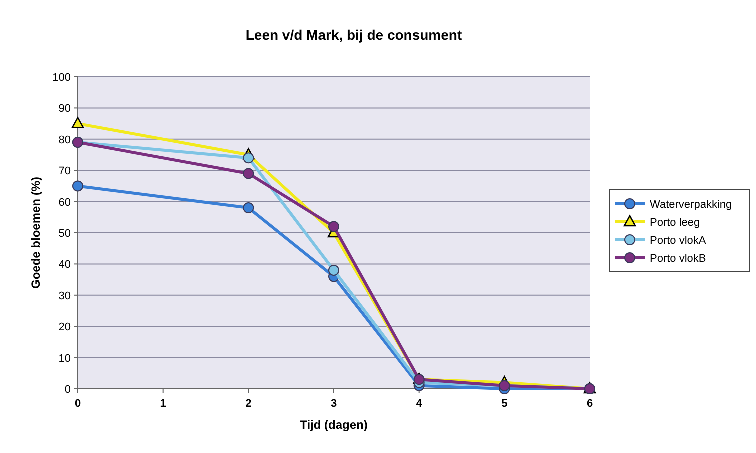  What do you see at coordinates (249, 404) in the screenshot?
I see `x-tick-label: 2` at bounding box center [249, 404].